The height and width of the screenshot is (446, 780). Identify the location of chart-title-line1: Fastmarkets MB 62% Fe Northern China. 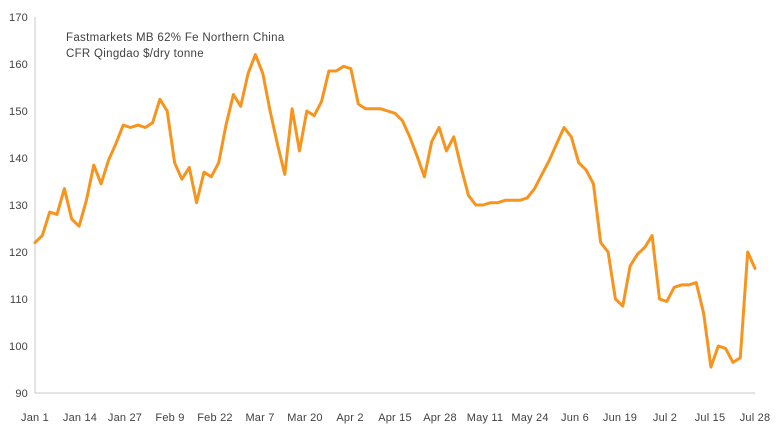
(175, 38).